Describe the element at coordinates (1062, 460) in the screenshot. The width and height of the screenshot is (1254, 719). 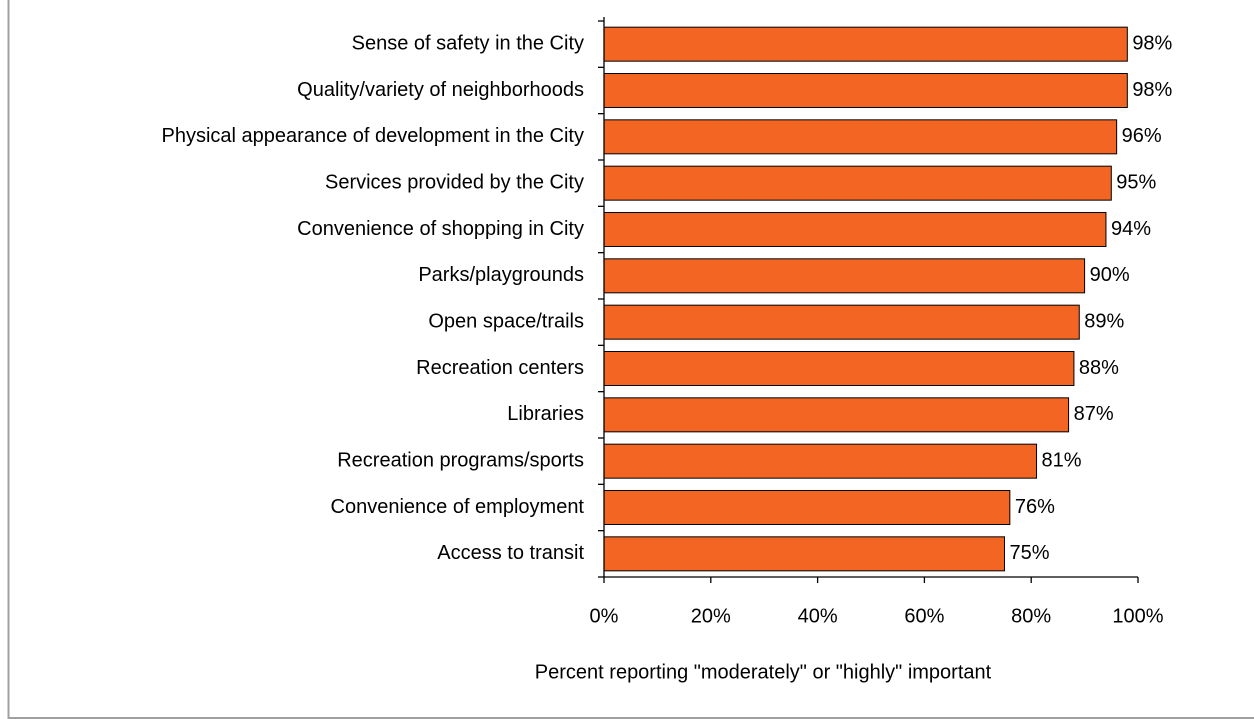
I see `value-label: 81%` at that location.